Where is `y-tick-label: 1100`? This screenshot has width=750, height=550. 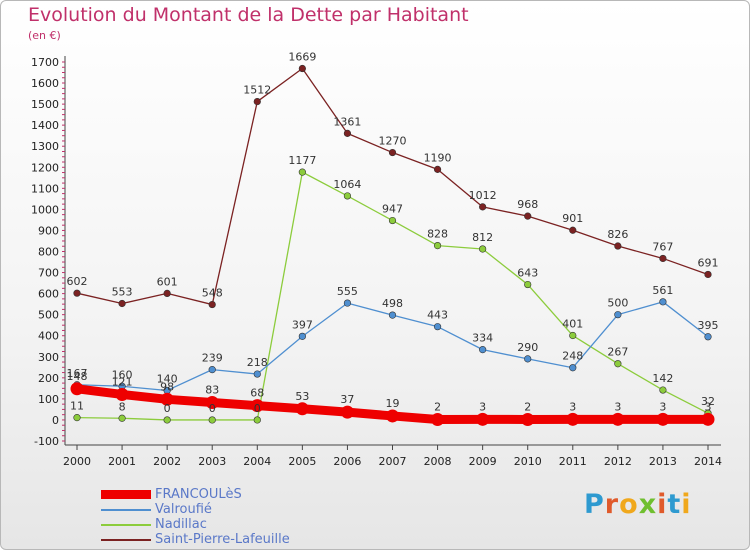 y-tick-label: 1100 is located at coordinates (45, 188).